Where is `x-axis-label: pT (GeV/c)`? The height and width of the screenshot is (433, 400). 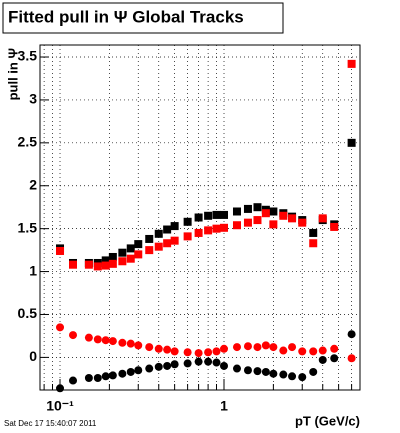
x-axis-label: pT (GeV/c) is located at coordinates (327, 420).